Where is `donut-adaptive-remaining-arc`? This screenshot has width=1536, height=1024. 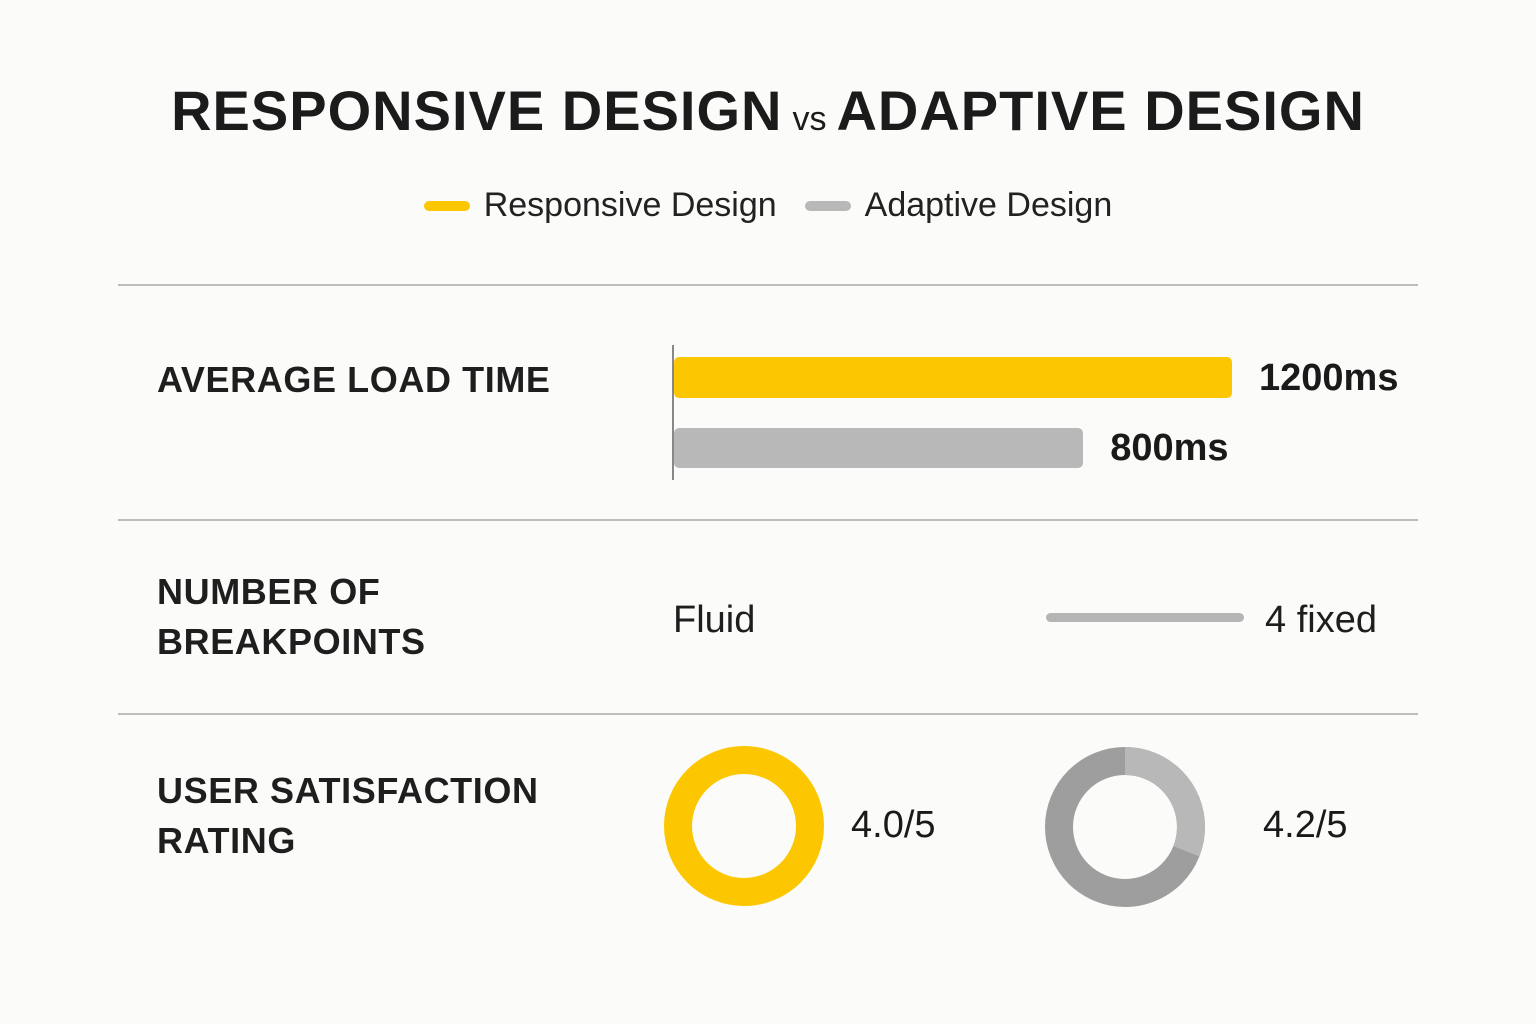
donut-adaptive-remaining-arc is located at coordinates (1125, 827).